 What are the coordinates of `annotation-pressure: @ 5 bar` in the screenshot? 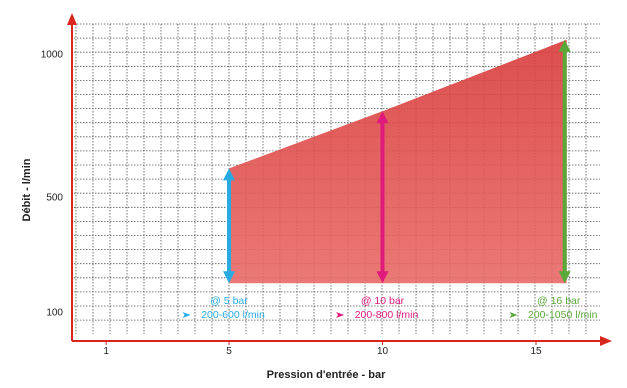 It's located at (229, 301).